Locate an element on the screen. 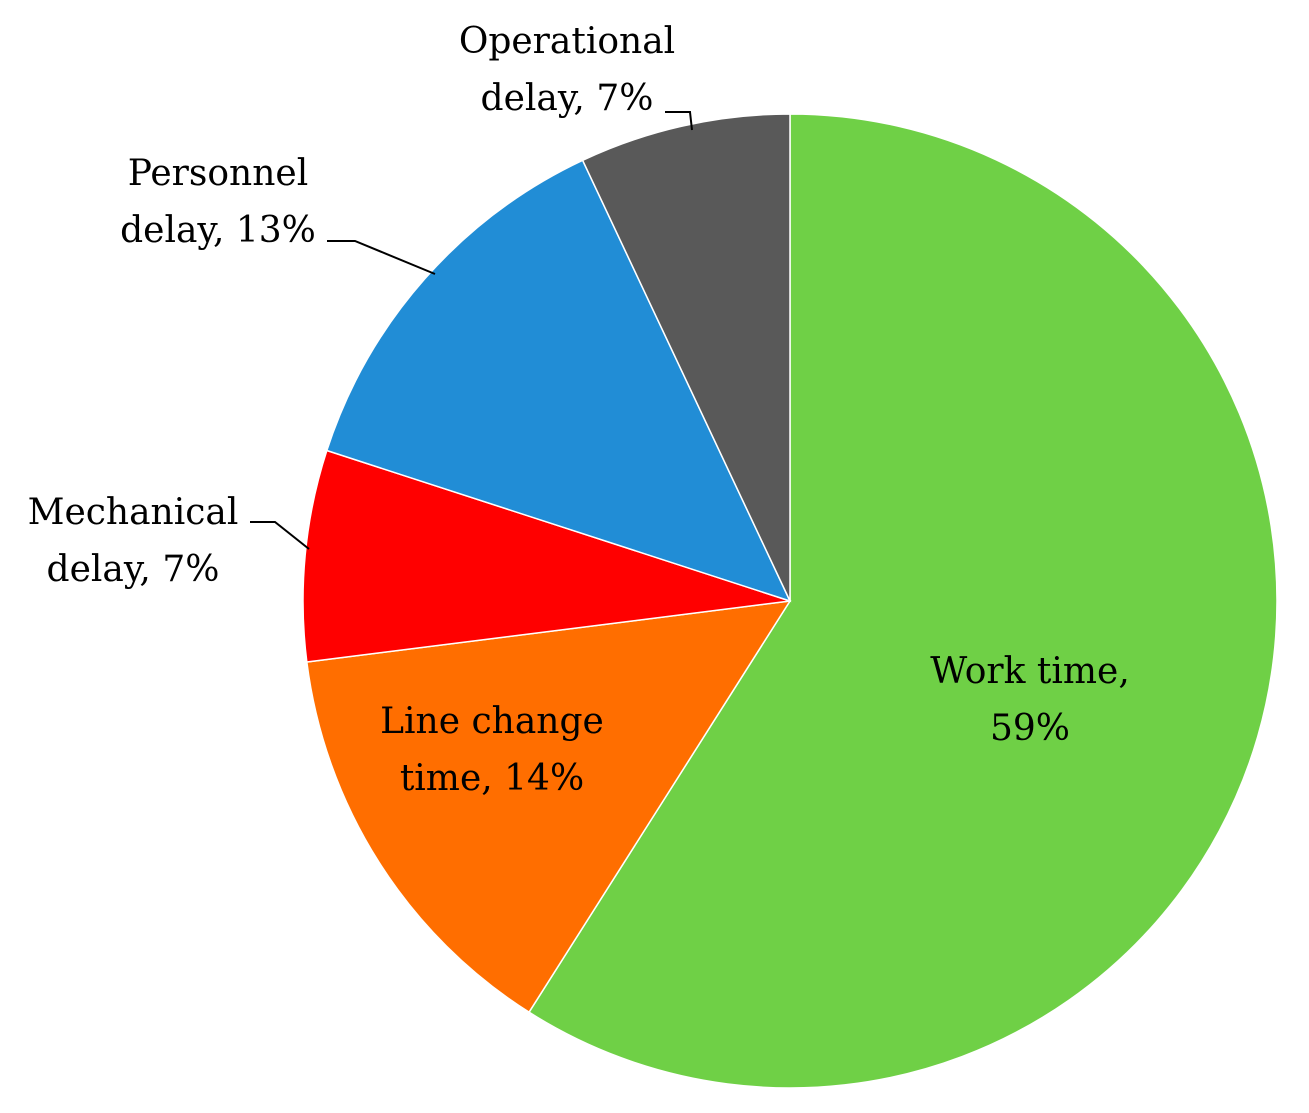  pie-slice-operational-delay is located at coordinates (686, 357).